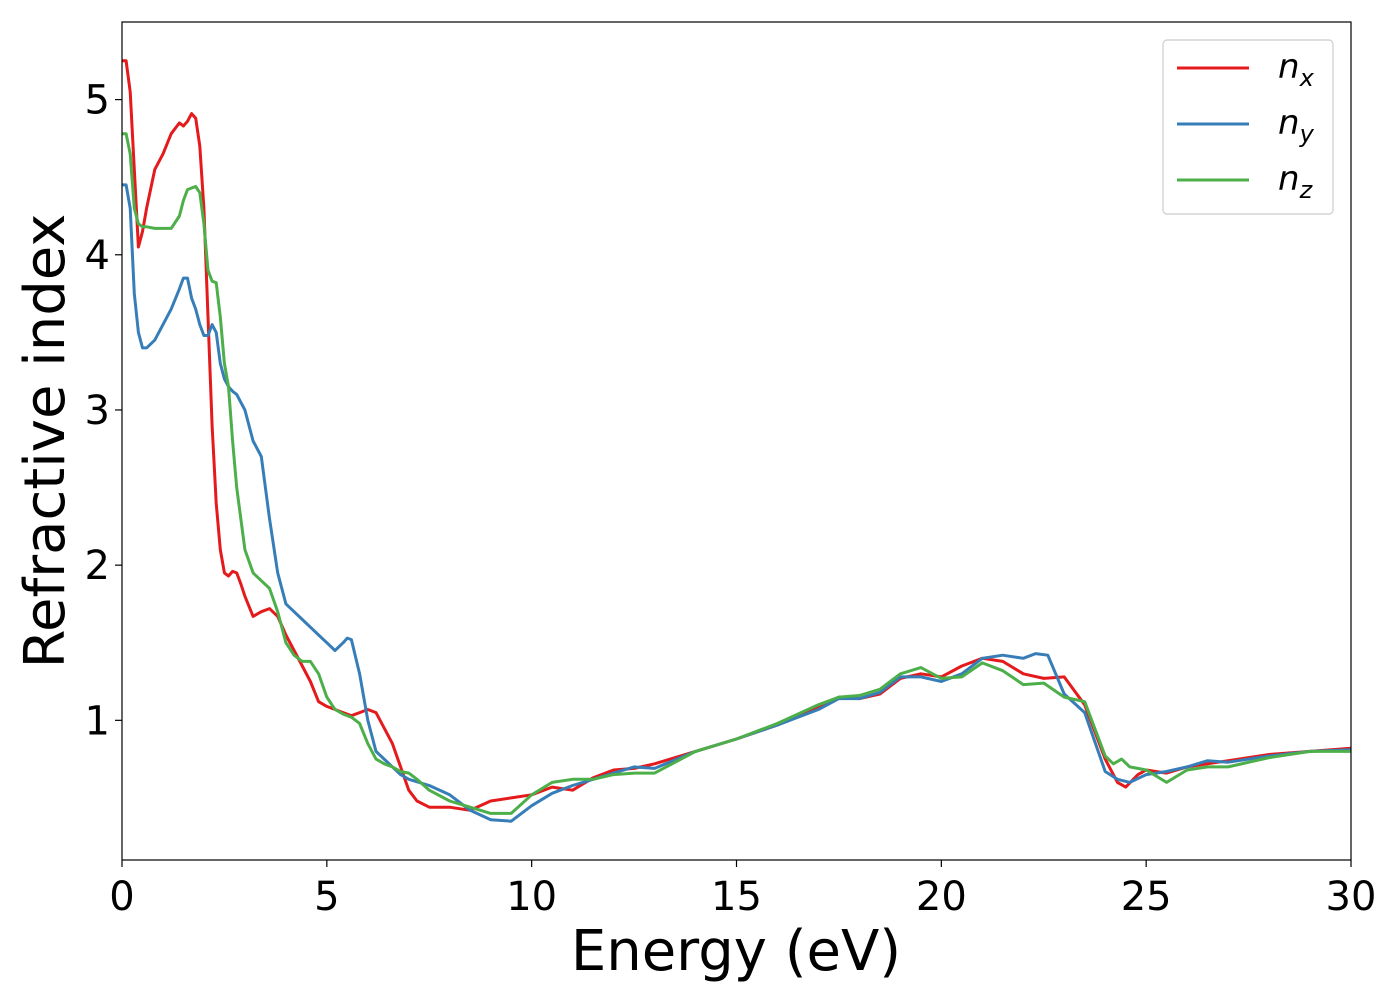  I want to click on y-tick-label: 5, so click(97, 101).